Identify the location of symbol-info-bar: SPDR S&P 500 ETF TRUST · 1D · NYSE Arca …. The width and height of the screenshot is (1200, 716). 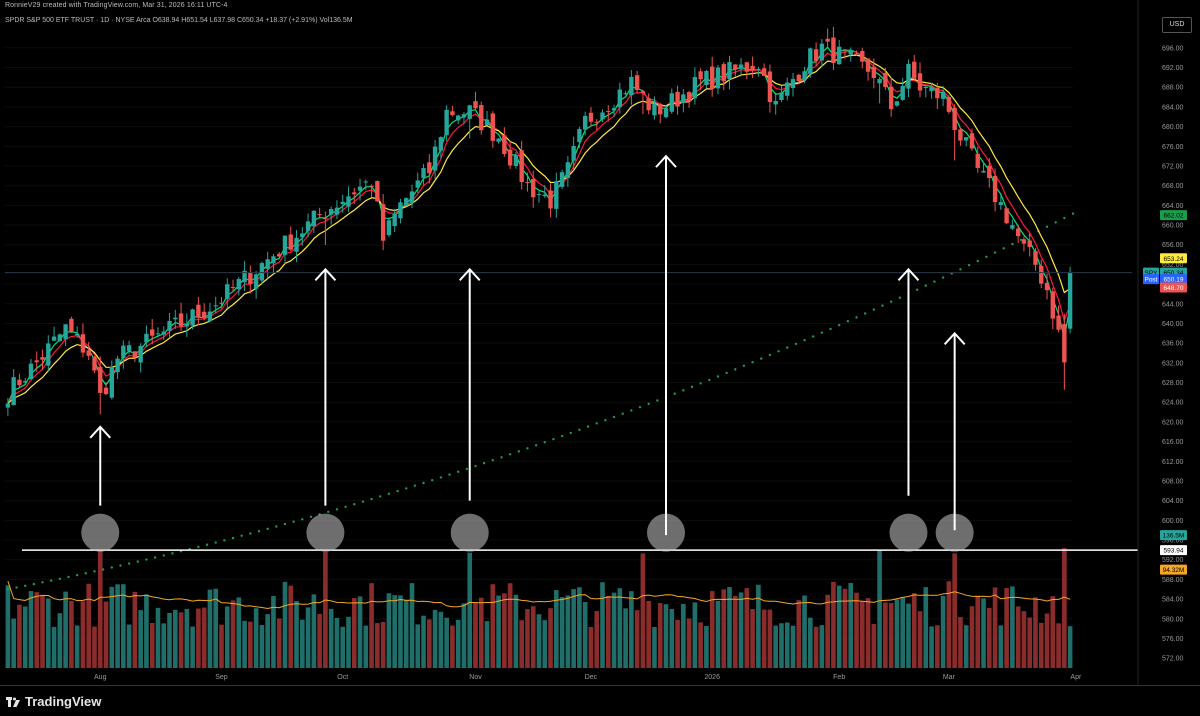
(179, 20).